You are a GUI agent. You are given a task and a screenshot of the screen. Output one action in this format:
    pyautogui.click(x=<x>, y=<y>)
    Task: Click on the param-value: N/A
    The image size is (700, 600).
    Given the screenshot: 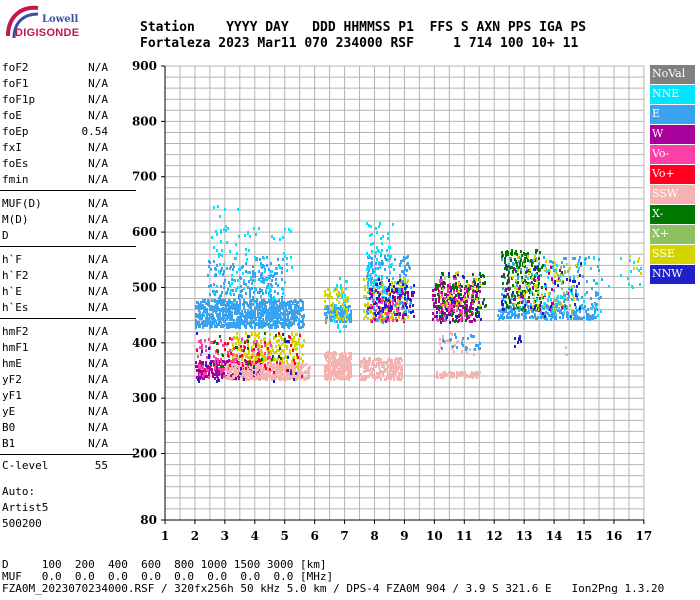 What is the action you would take?
    pyautogui.click(x=98, y=307)
    